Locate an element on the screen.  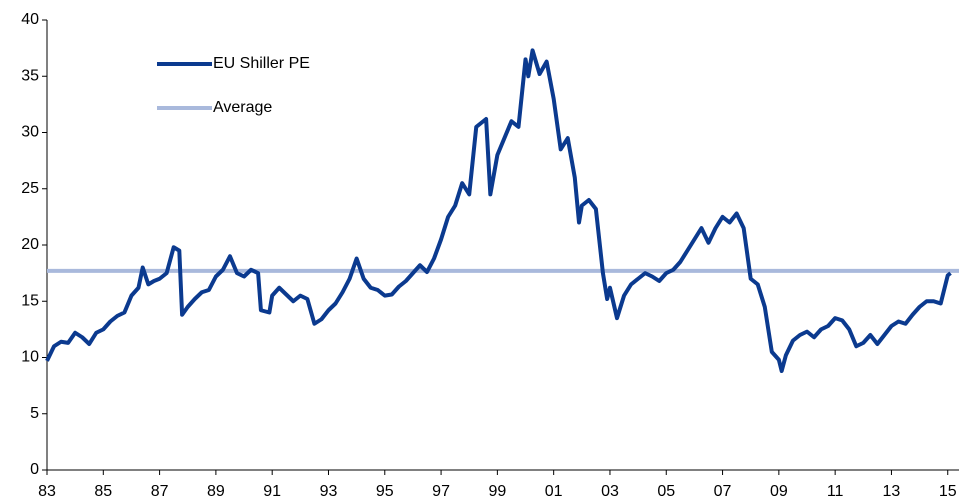
x-tick-label: 93 is located at coordinates (329, 491).